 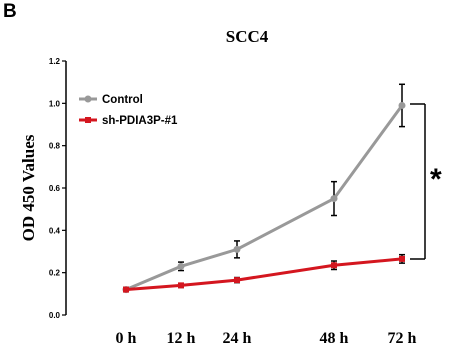 What do you see at coordinates (237, 338) in the screenshot?
I see `x-tick-label: 24 h` at bounding box center [237, 338].